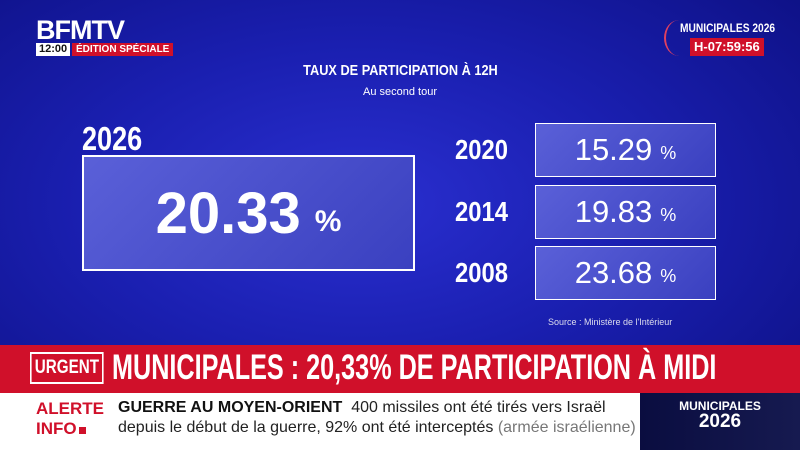 The image size is (800, 450). Describe the element at coordinates (53, 49) in the screenshot. I see `clock: 12:00` at that location.